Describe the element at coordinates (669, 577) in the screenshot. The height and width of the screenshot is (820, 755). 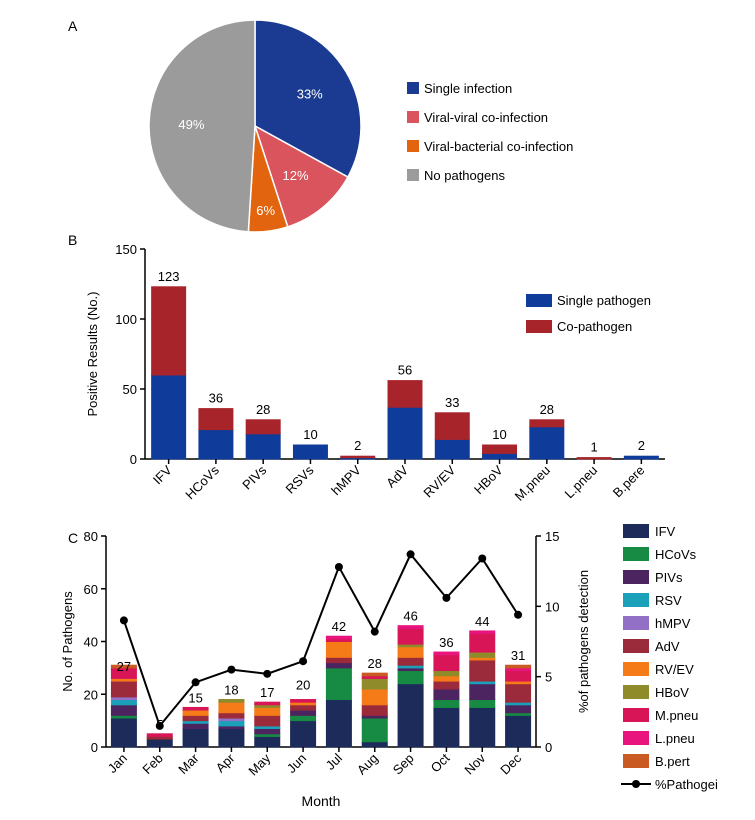
I see `legend-label: PIVs` at that location.